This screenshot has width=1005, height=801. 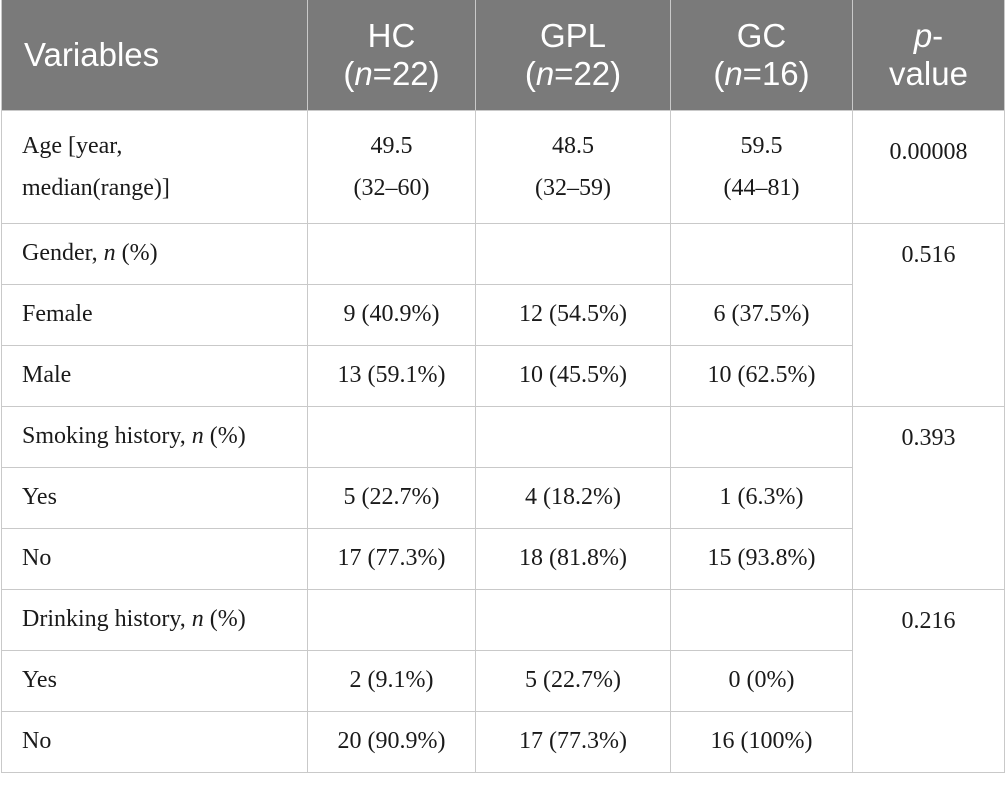 What do you see at coordinates (573, 680) in the screenshot?
I see `gpl-value: 5 (22.7%)` at bounding box center [573, 680].